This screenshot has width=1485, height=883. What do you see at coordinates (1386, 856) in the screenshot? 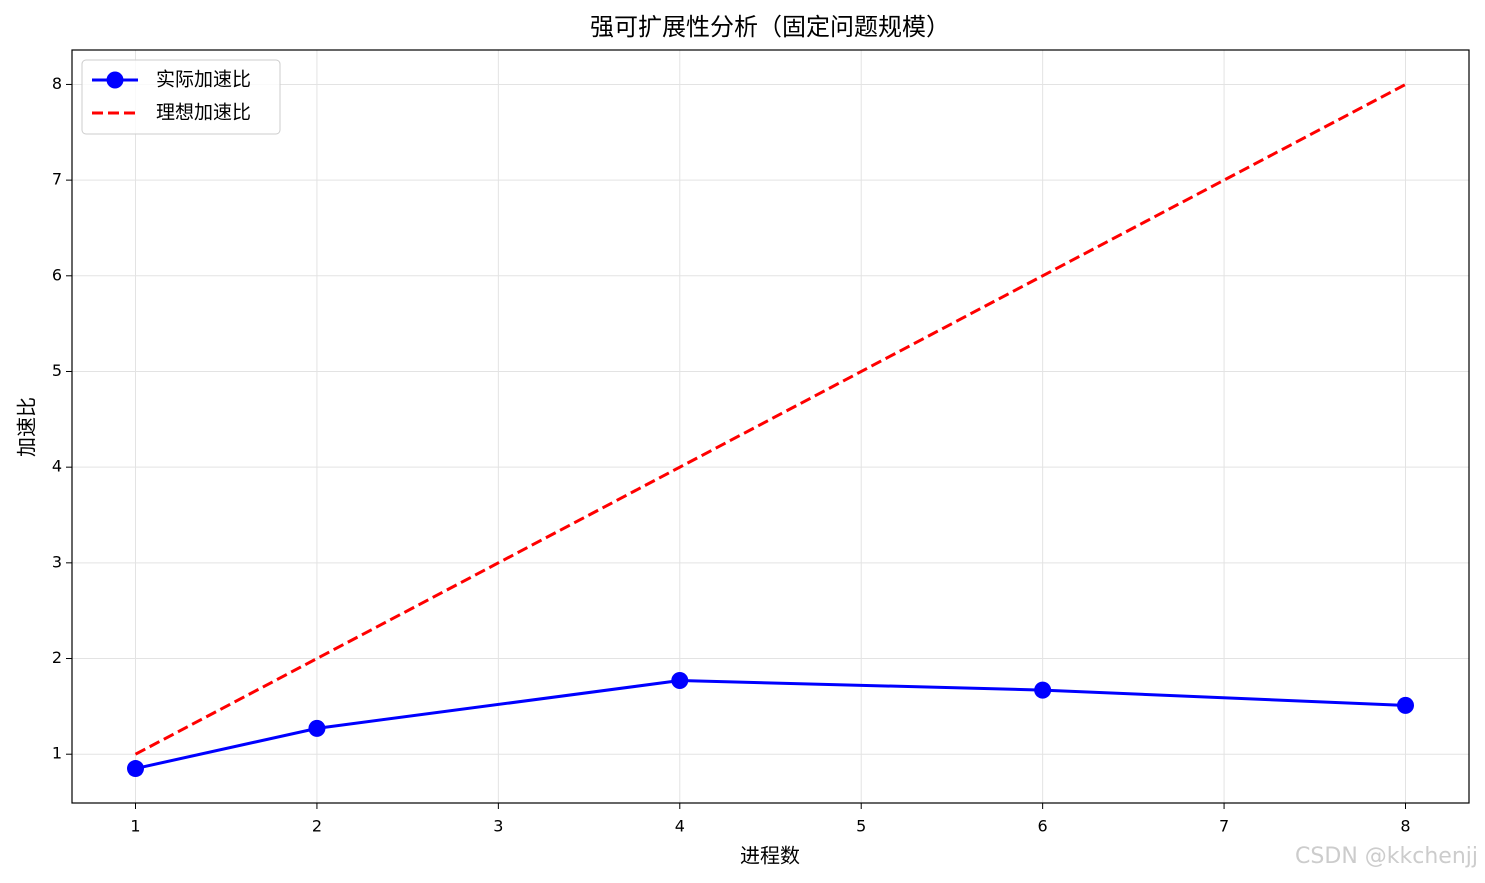
I see `watermark: CSDN @kkchenjj` at bounding box center [1386, 856].